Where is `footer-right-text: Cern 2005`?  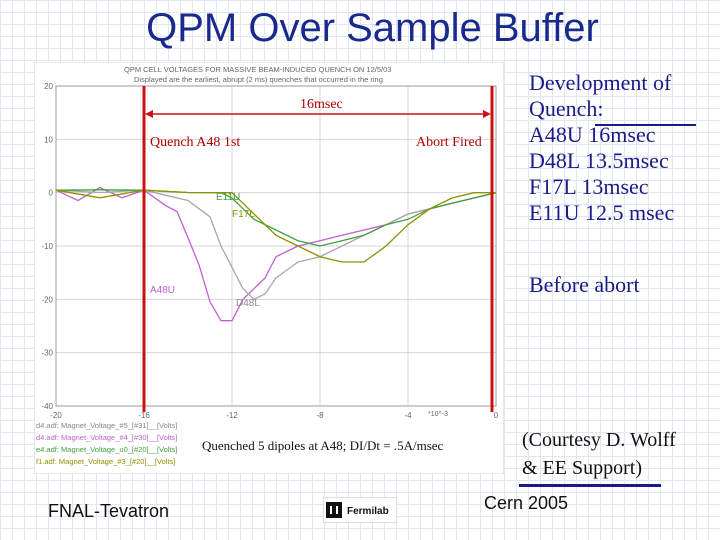
footer-right-text: Cern 2005 is located at coordinates (526, 503).